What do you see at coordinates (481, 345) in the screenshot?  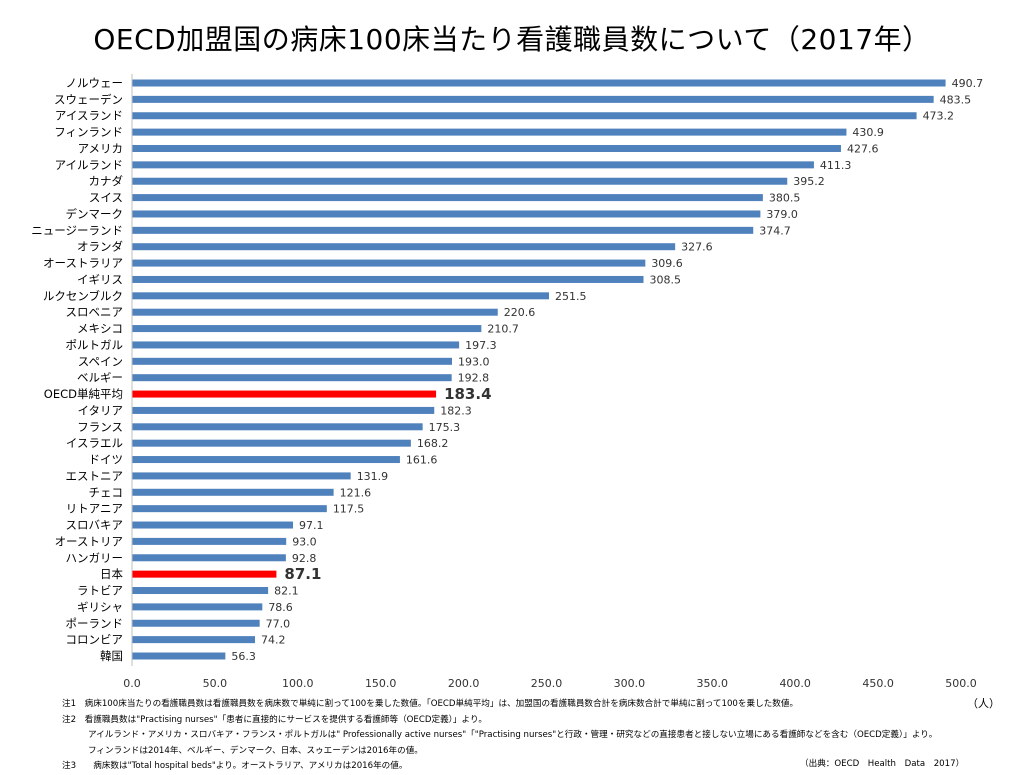 I see `data-label: 197.3` at bounding box center [481, 345].